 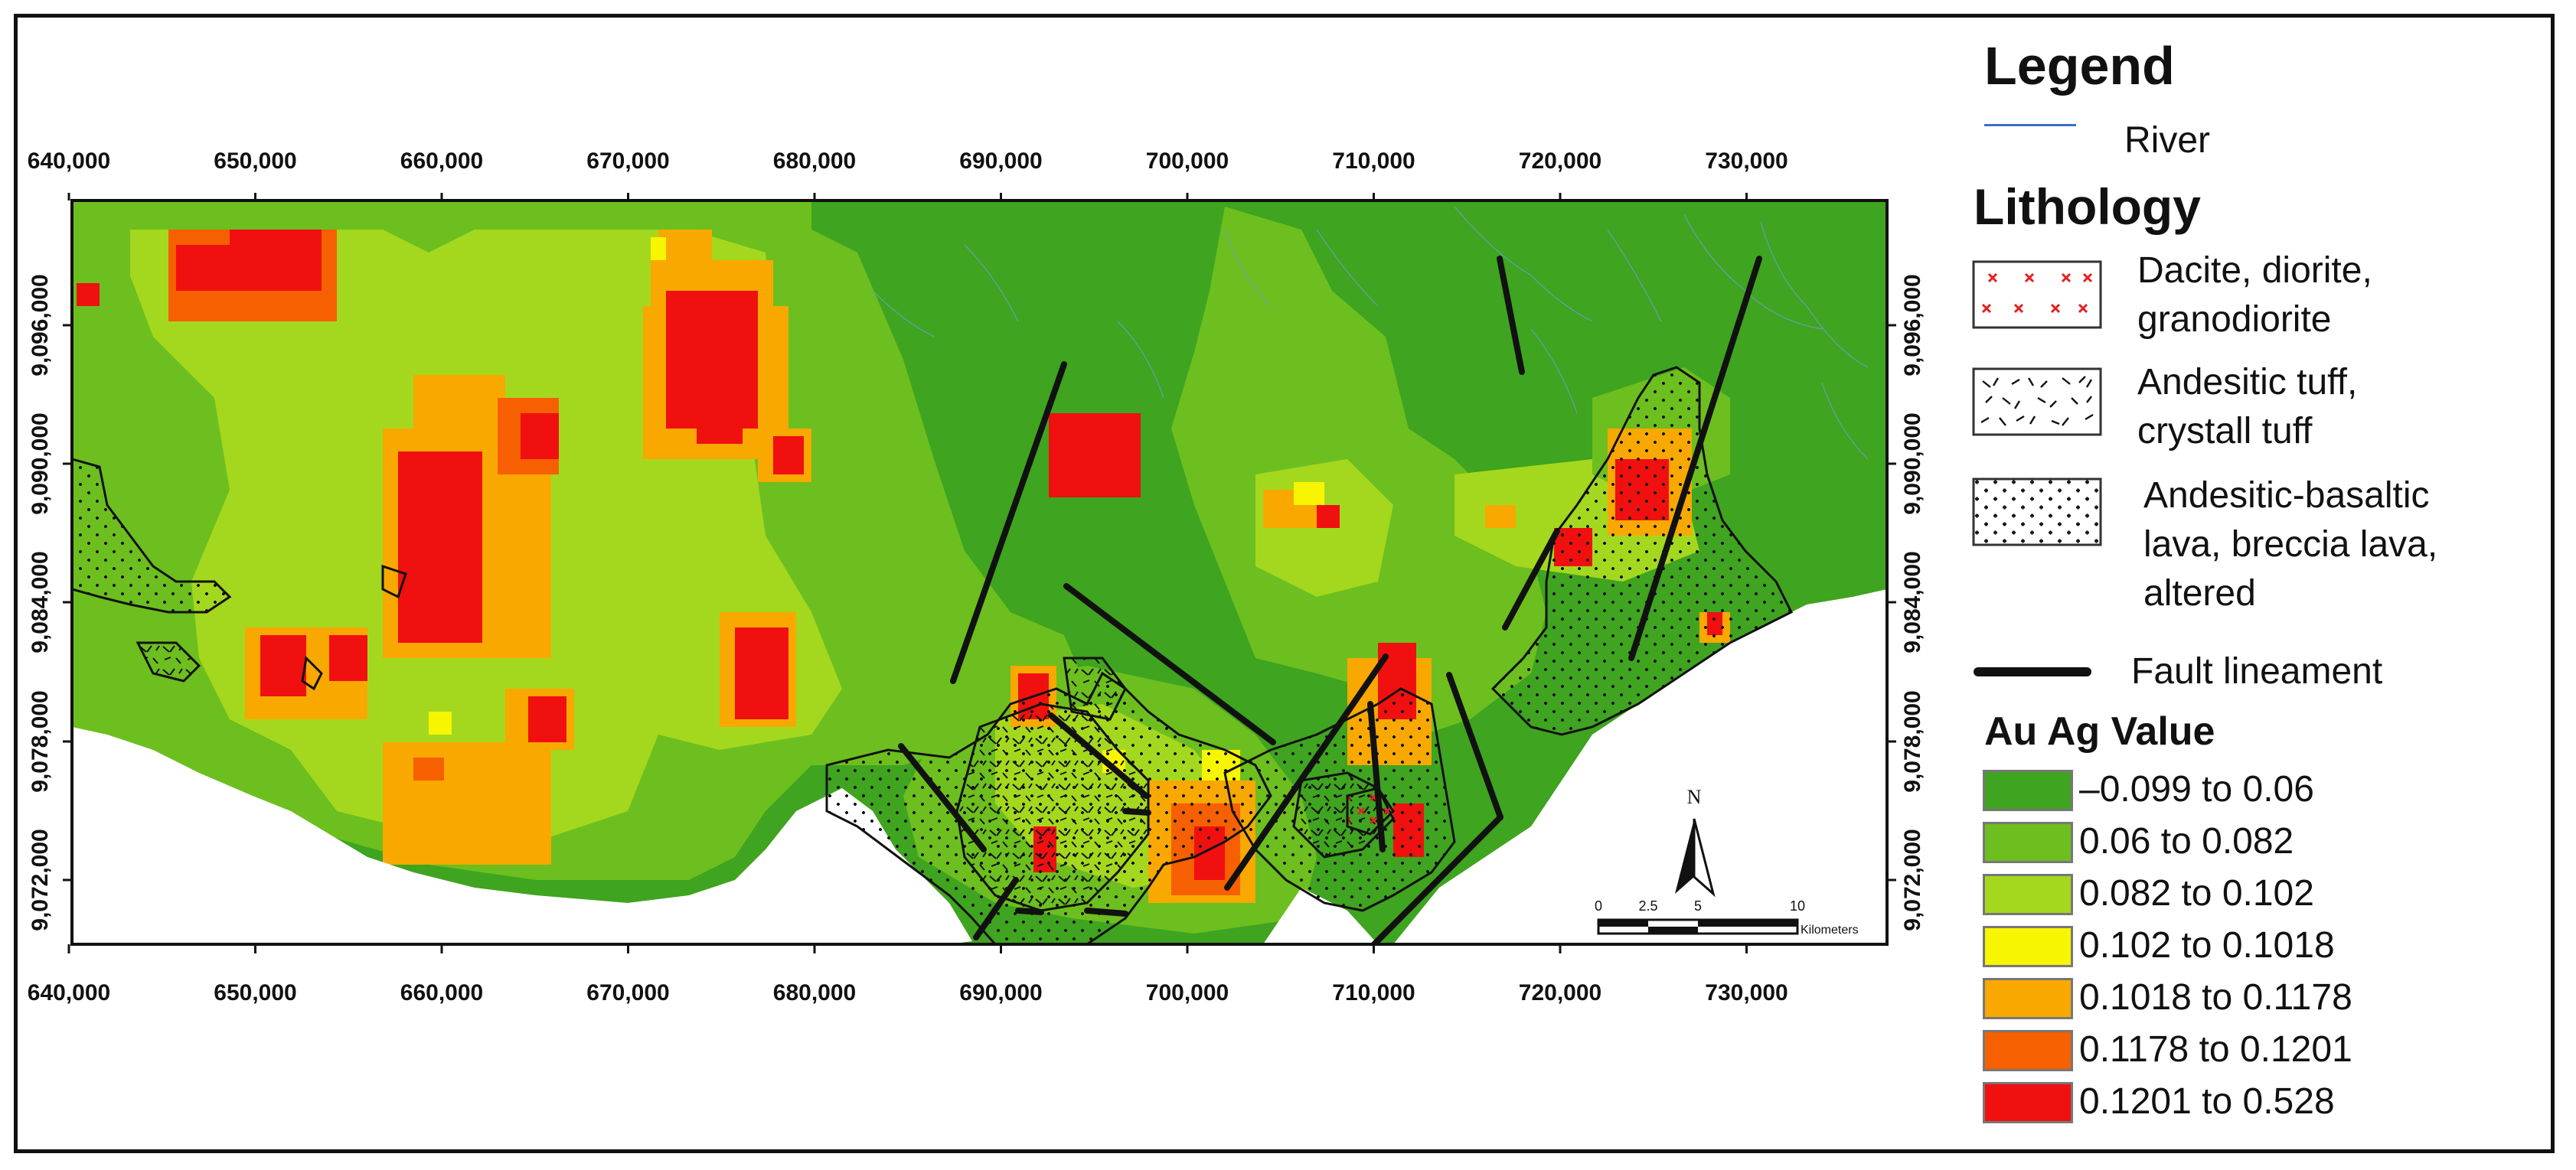 I want to click on value-title: Au Ag Value, so click(x=2099, y=731).